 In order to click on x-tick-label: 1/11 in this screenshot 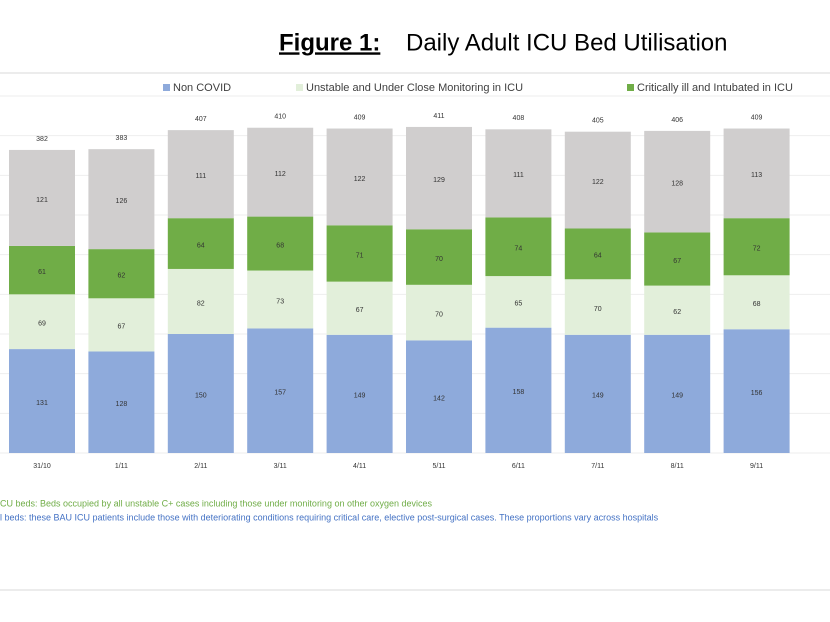, I will do `click(121, 466)`.